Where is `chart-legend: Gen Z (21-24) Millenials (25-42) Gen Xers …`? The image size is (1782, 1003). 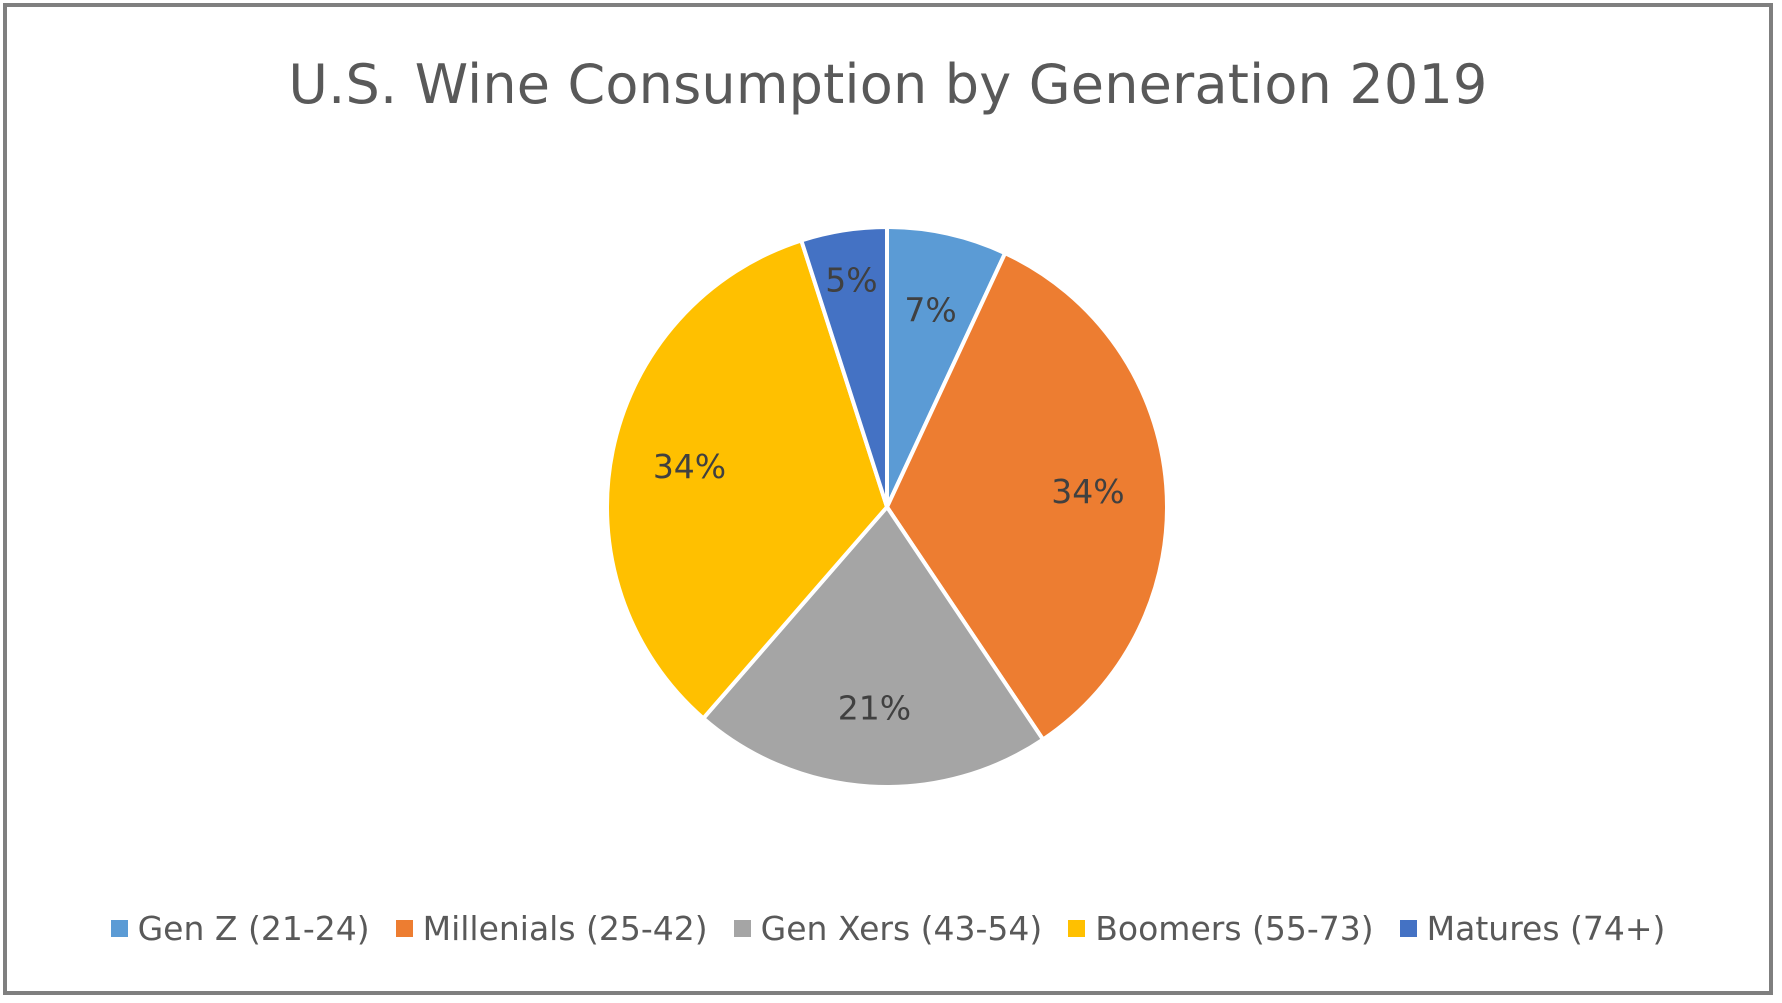
chart-legend: Gen Z (21-24) Millenials (25-42) Gen Xers … is located at coordinates (888, 928).